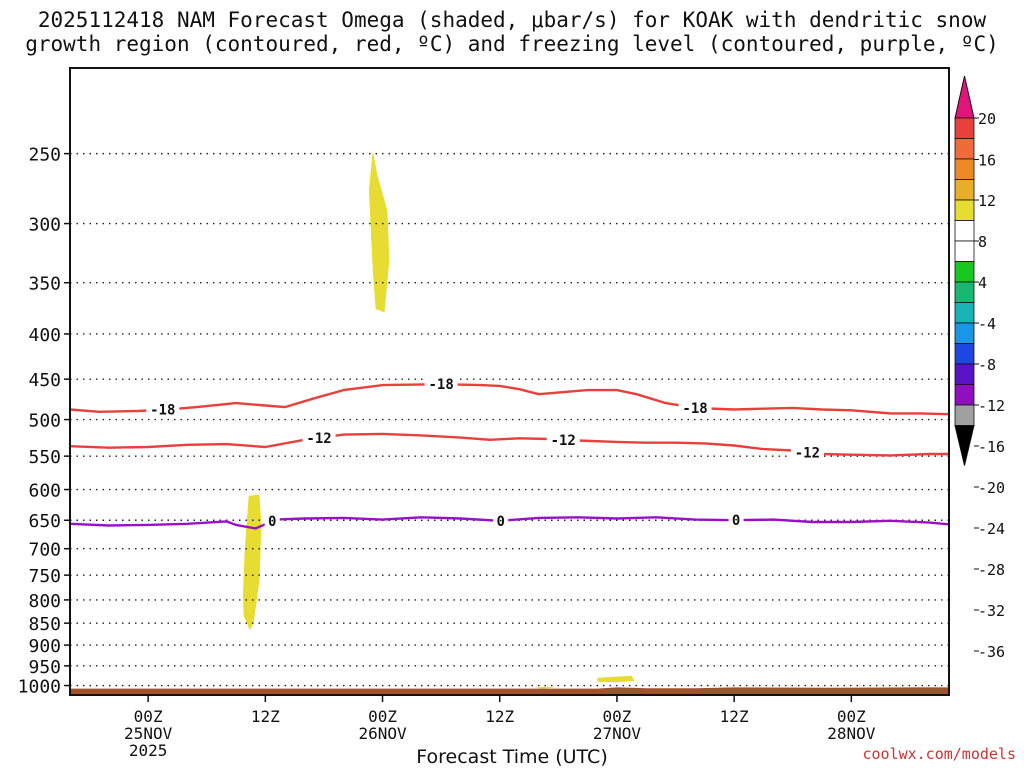 This screenshot has height=768, width=1024. What do you see at coordinates (44, 667) in the screenshot?
I see `y-tick-label-950: 950` at bounding box center [44, 667].